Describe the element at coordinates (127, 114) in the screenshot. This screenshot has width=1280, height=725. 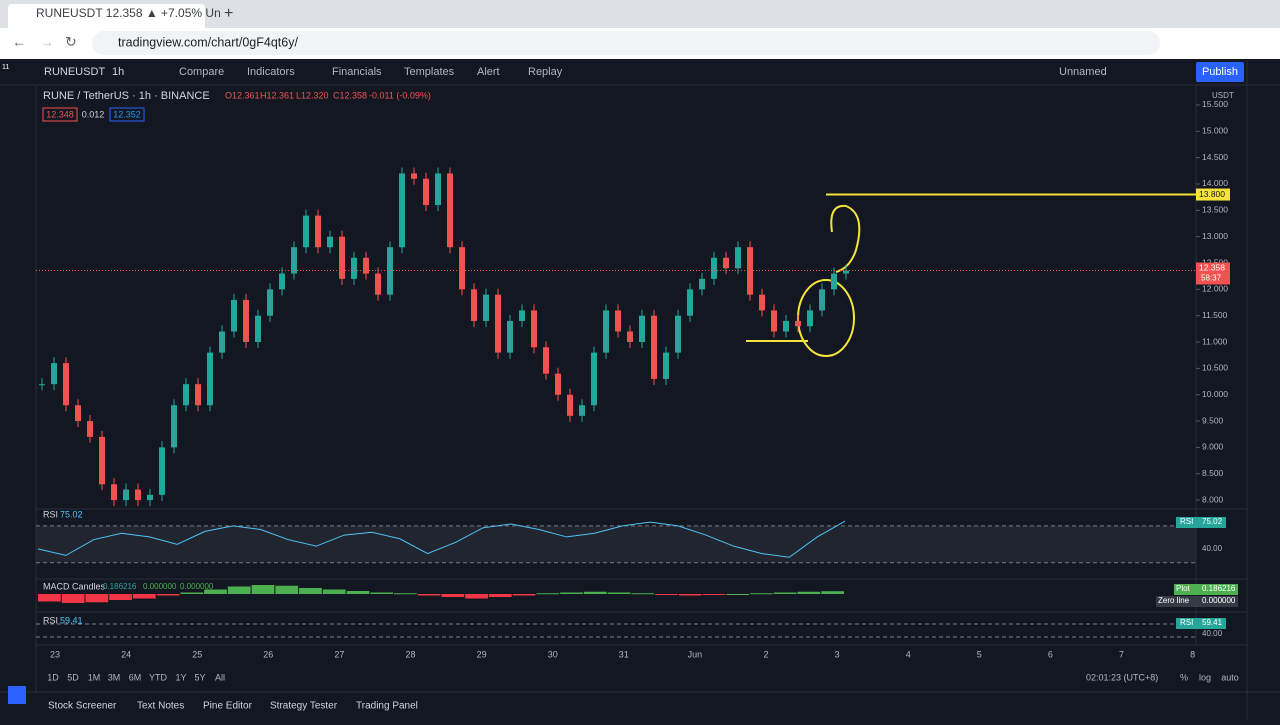
I see `ask-box` at that location.